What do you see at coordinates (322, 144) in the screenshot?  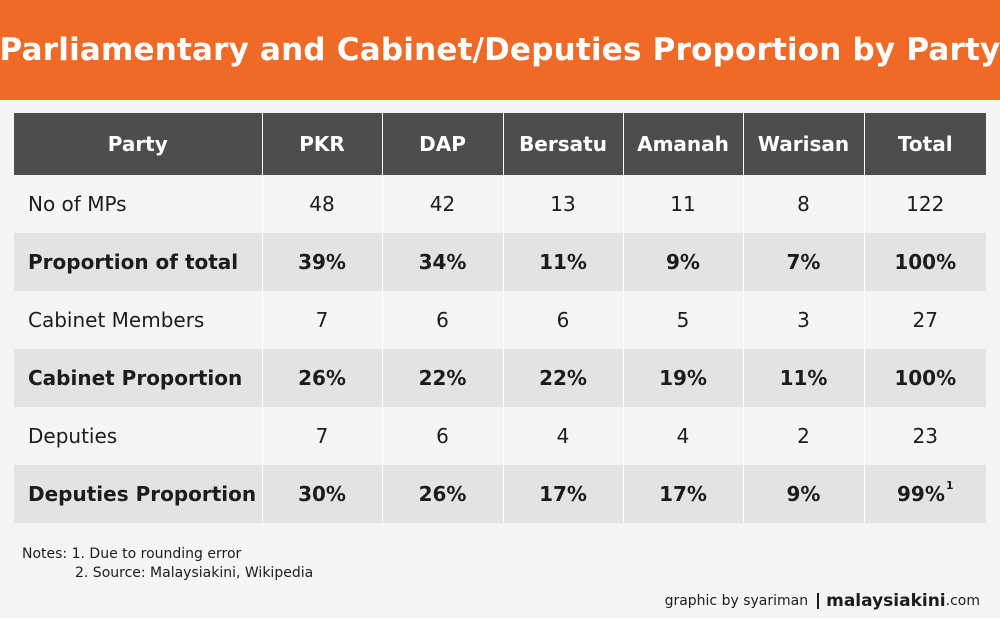 I see `column-header-pkr: PKR` at bounding box center [322, 144].